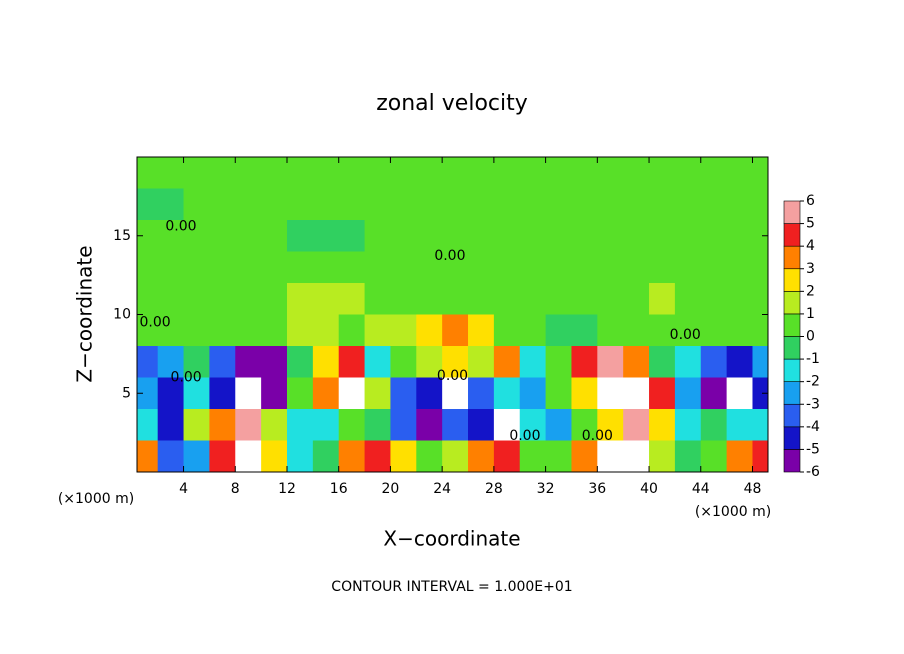 The width and height of the screenshot is (904, 654). I want to click on y-tick-label: 10, so click(122, 315).